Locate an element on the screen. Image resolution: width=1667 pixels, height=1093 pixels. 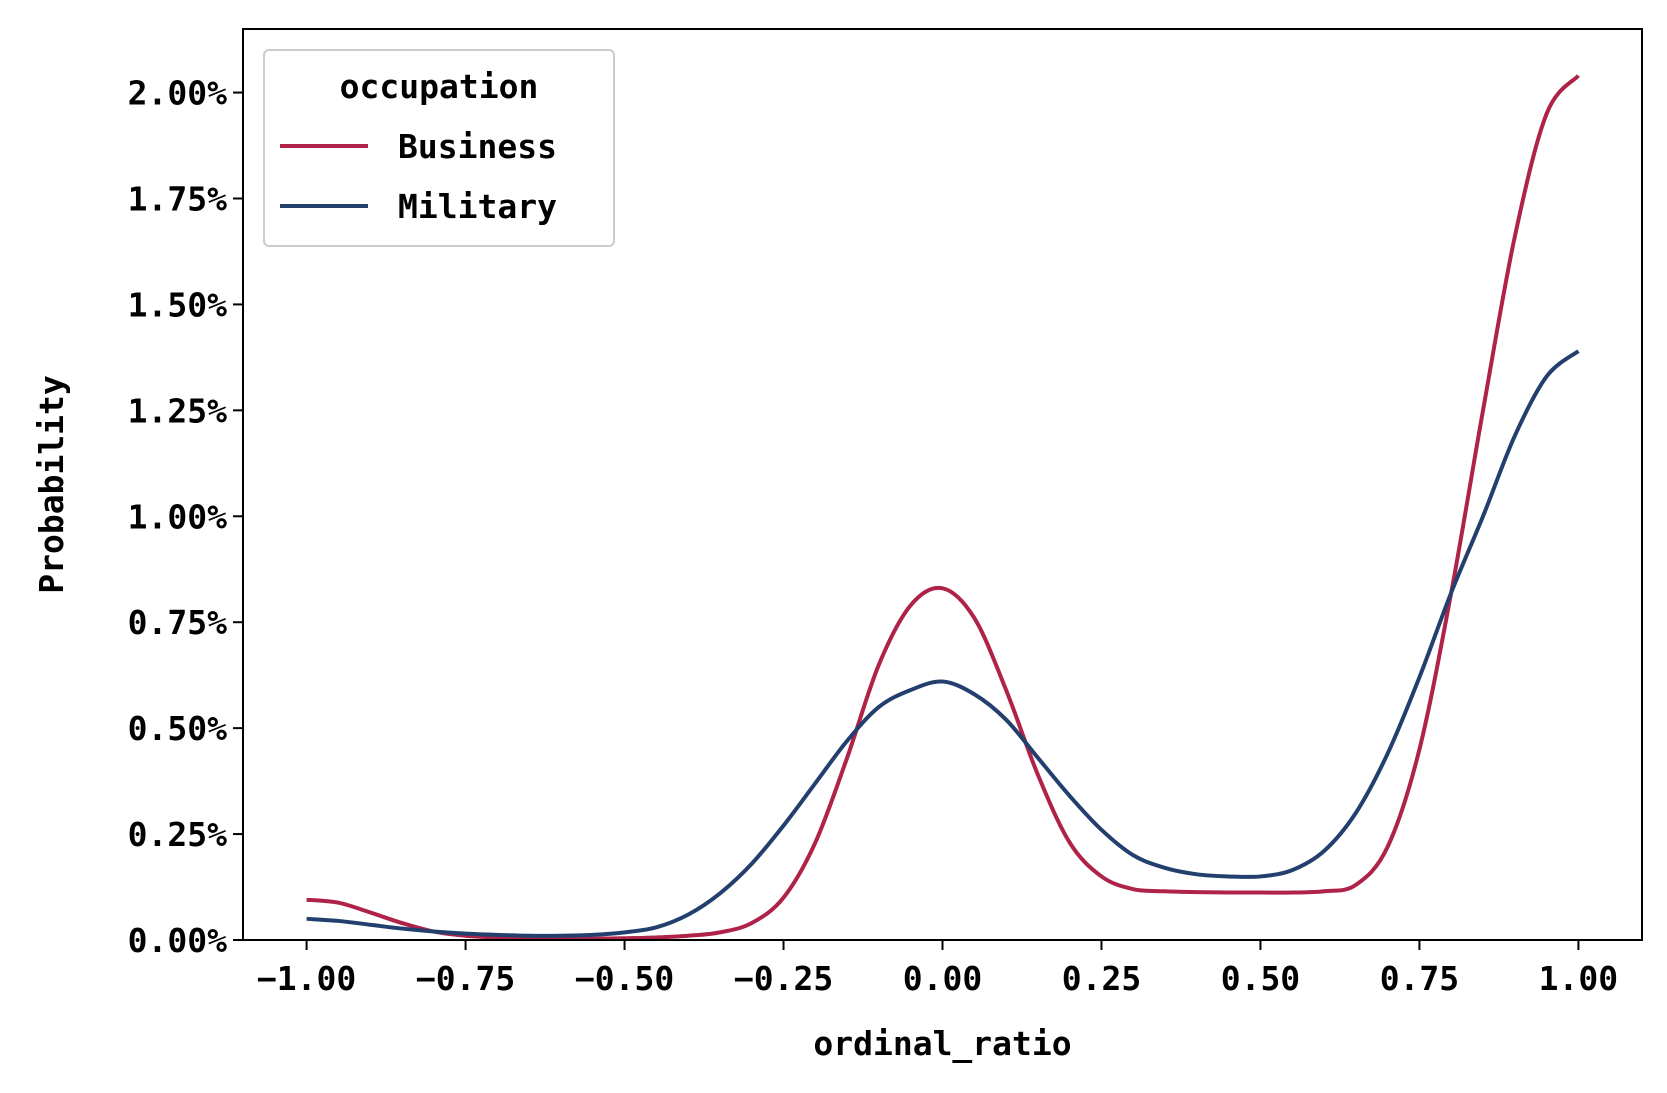
y-tick-label: 0.25% is located at coordinates (177, 834).